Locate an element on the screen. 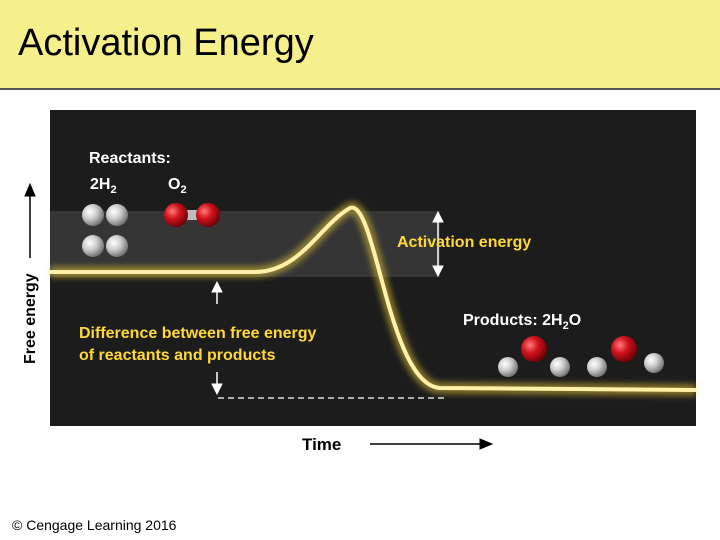 The height and width of the screenshot is (540, 720). copyright-text: © Cengage Learning 2016 is located at coordinates (94, 525).